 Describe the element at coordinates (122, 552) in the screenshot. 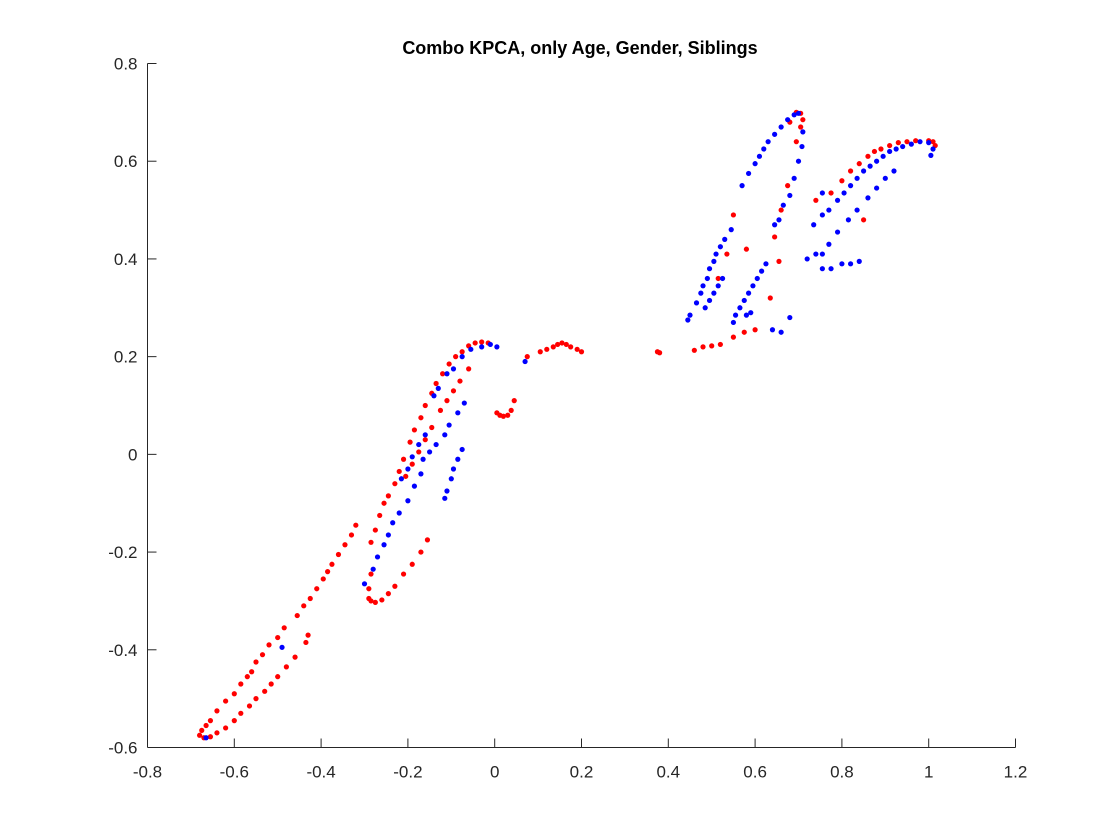

I see `y-tick-label: -0.2` at that location.